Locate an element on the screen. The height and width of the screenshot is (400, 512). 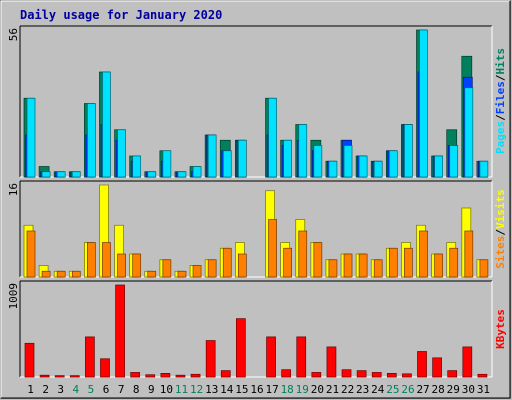
day-label-5: 5 is located at coordinates (91, 389).